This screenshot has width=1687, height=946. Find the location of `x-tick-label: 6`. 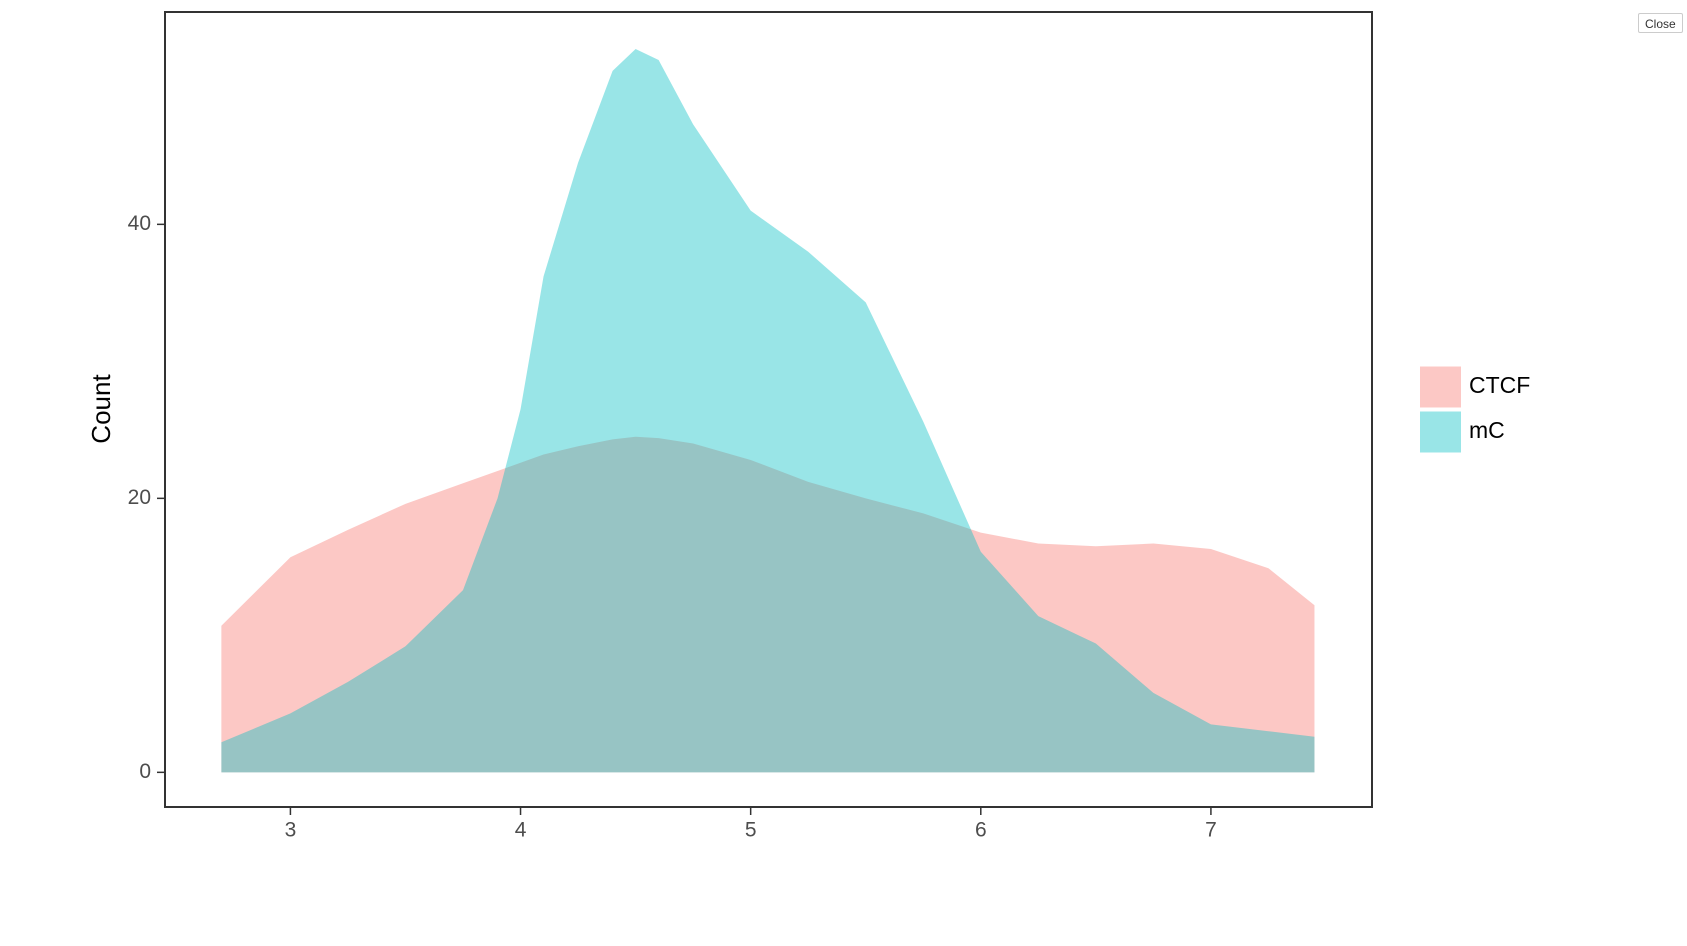

x-tick-label: 6 is located at coordinates (981, 830).